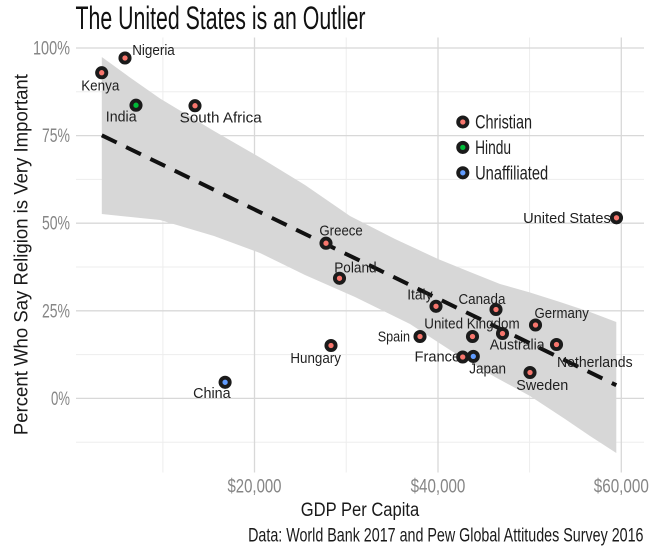 The width and height of the screenshot is (650, 551). What do you see at coordinates (255, 486) in the screenshot?
I see `svg-text: $20,000` at bounding box center [255, 486].